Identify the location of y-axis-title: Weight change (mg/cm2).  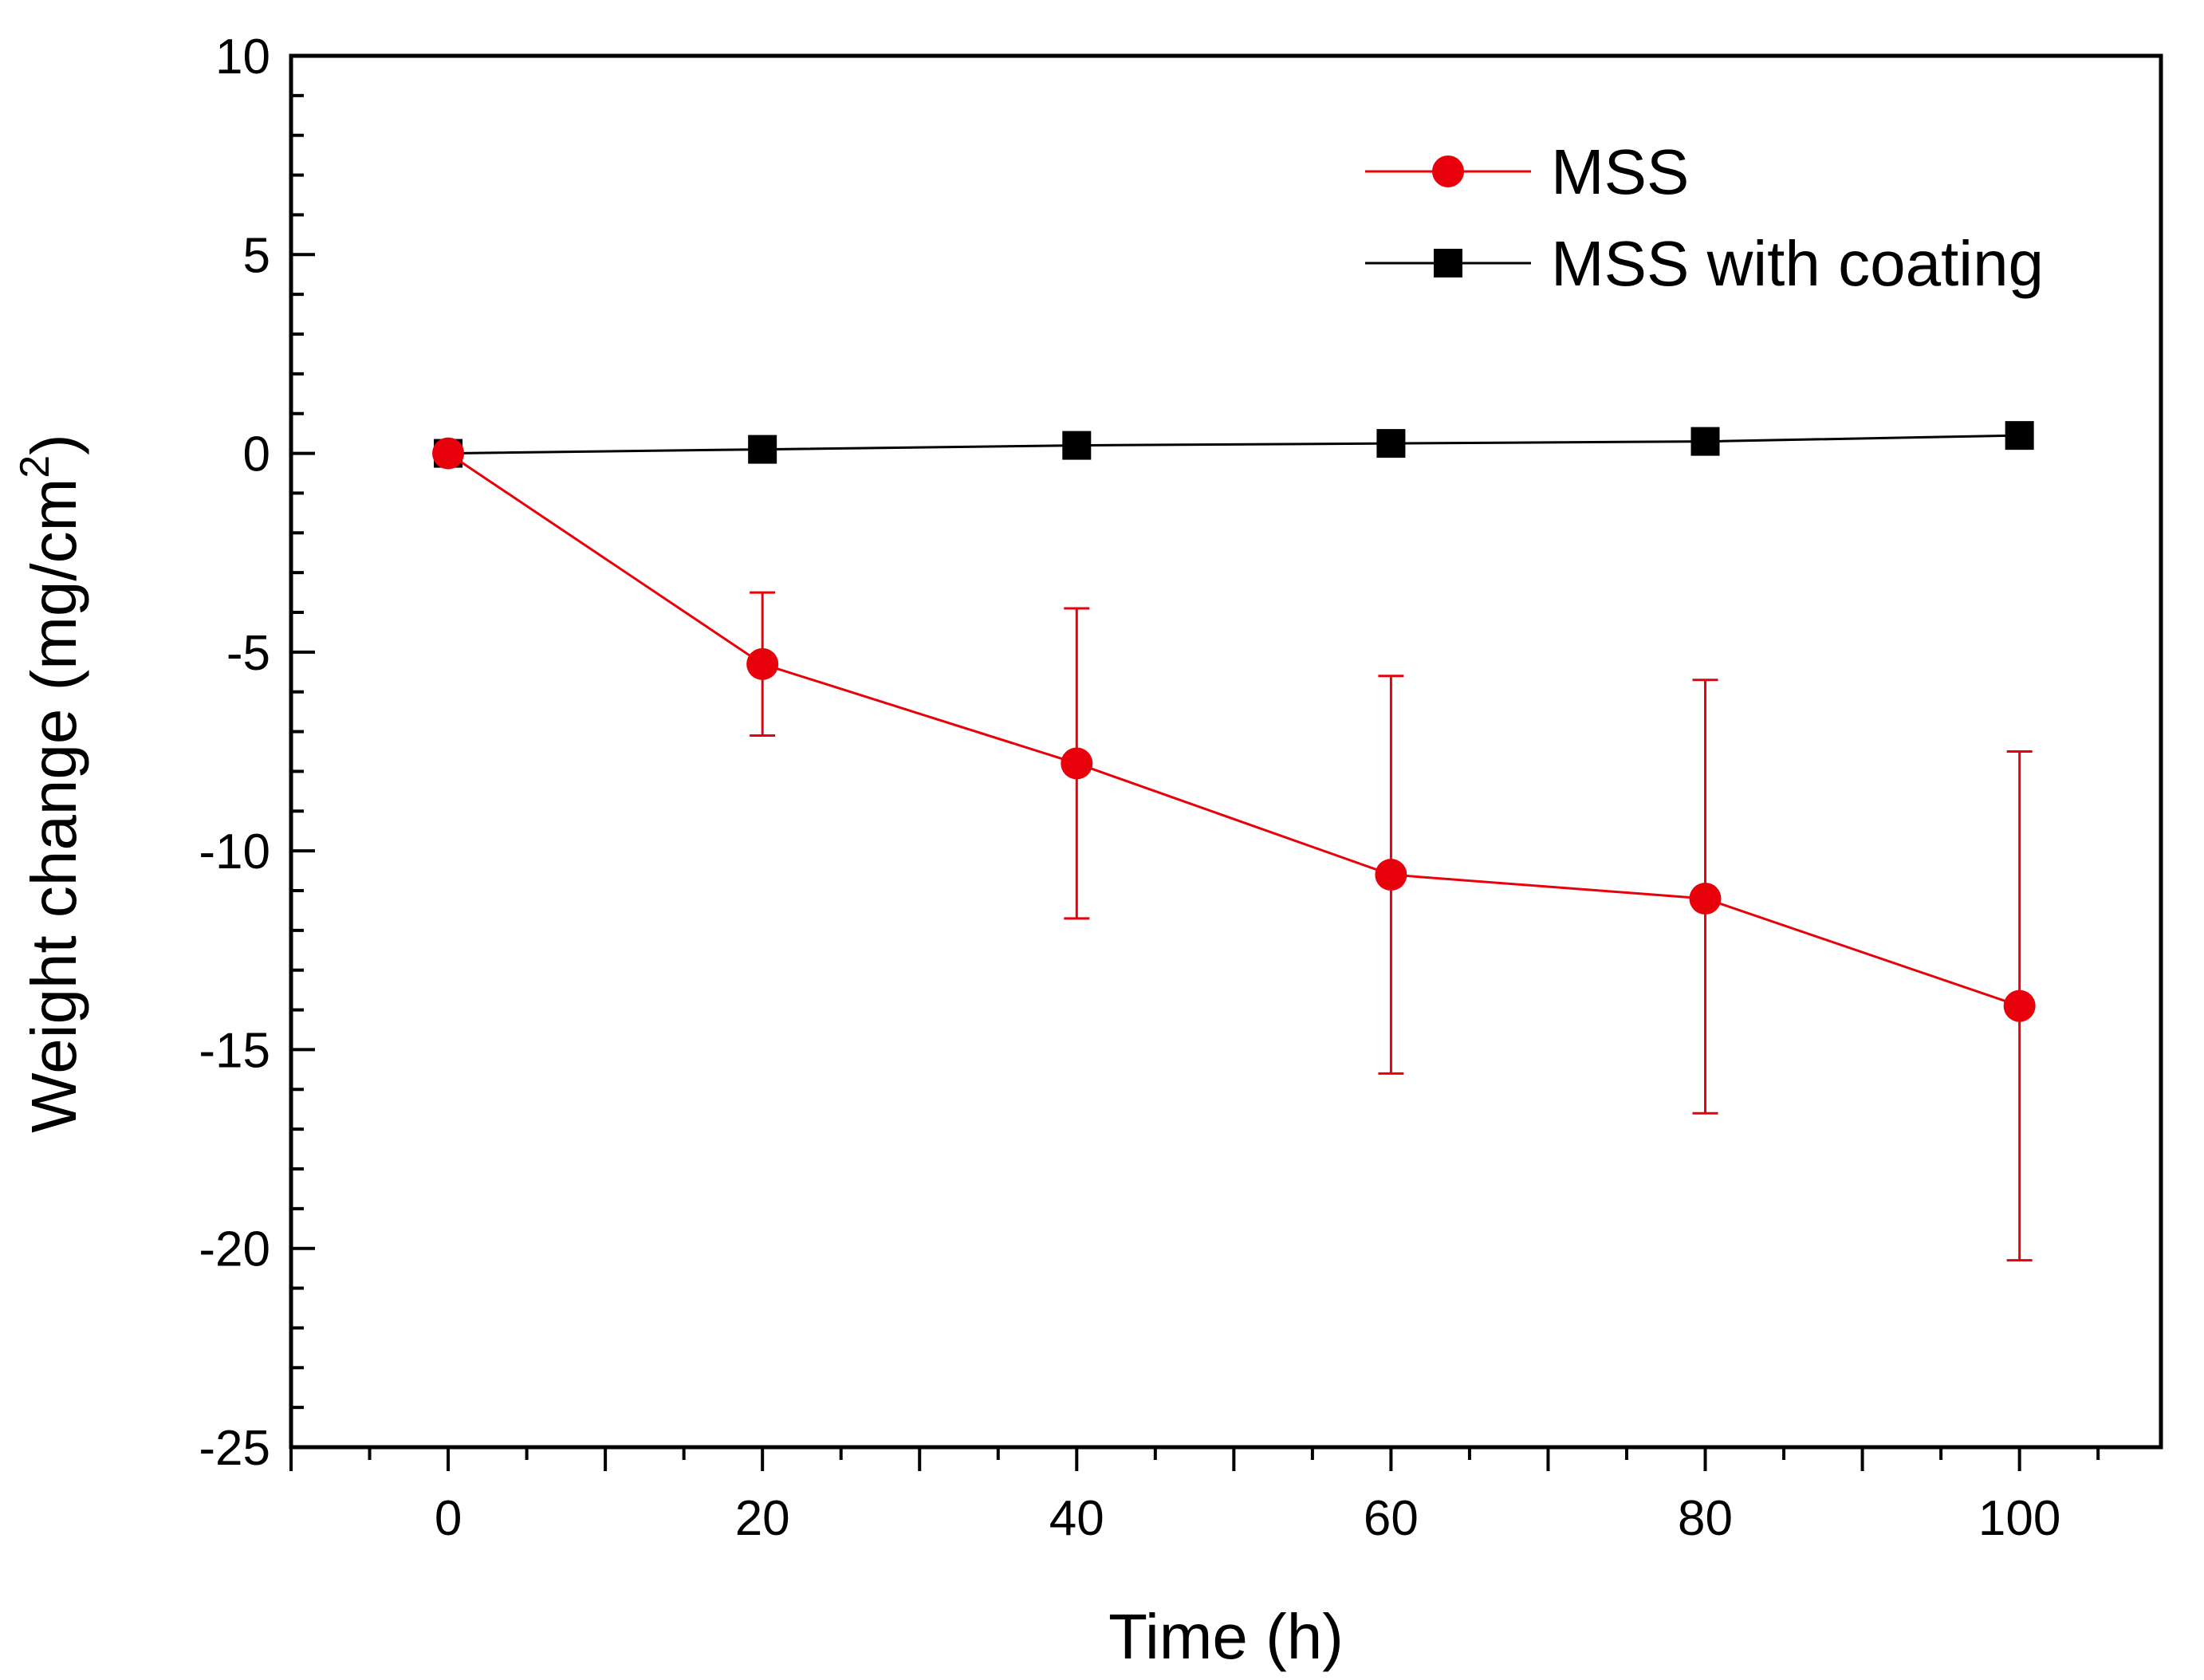
(50, 783).